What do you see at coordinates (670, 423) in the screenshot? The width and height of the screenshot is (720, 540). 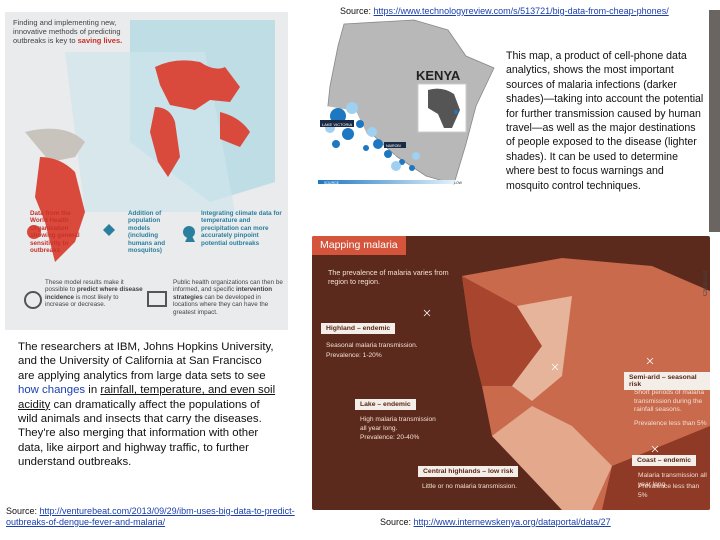 I see `semi-arid-prevalence: Prevalence less than 5%` at bounding box center [670, 423].